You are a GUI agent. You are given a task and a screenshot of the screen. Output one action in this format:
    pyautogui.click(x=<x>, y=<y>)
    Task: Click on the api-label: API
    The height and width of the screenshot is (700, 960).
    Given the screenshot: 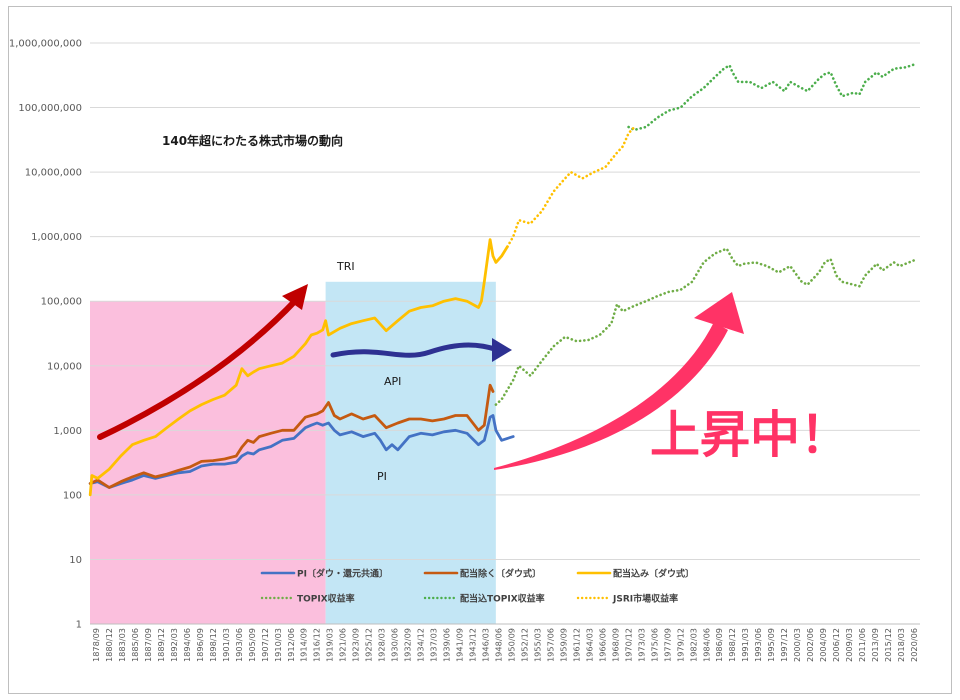 What is the action you would take?
    pyautogui.click(x=392, y=381)
    